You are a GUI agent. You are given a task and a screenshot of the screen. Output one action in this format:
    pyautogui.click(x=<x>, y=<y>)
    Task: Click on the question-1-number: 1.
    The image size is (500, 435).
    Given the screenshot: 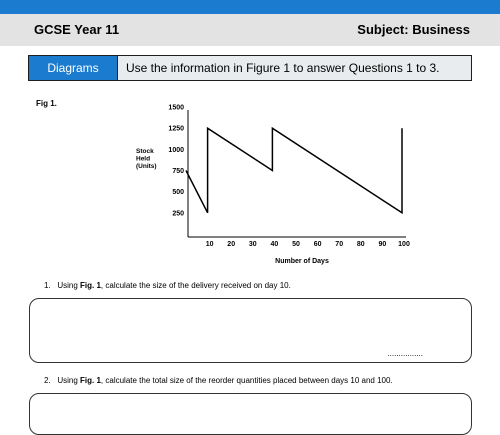 What is the action you would take?
    pyautogui.click(x=47, y=285)
    